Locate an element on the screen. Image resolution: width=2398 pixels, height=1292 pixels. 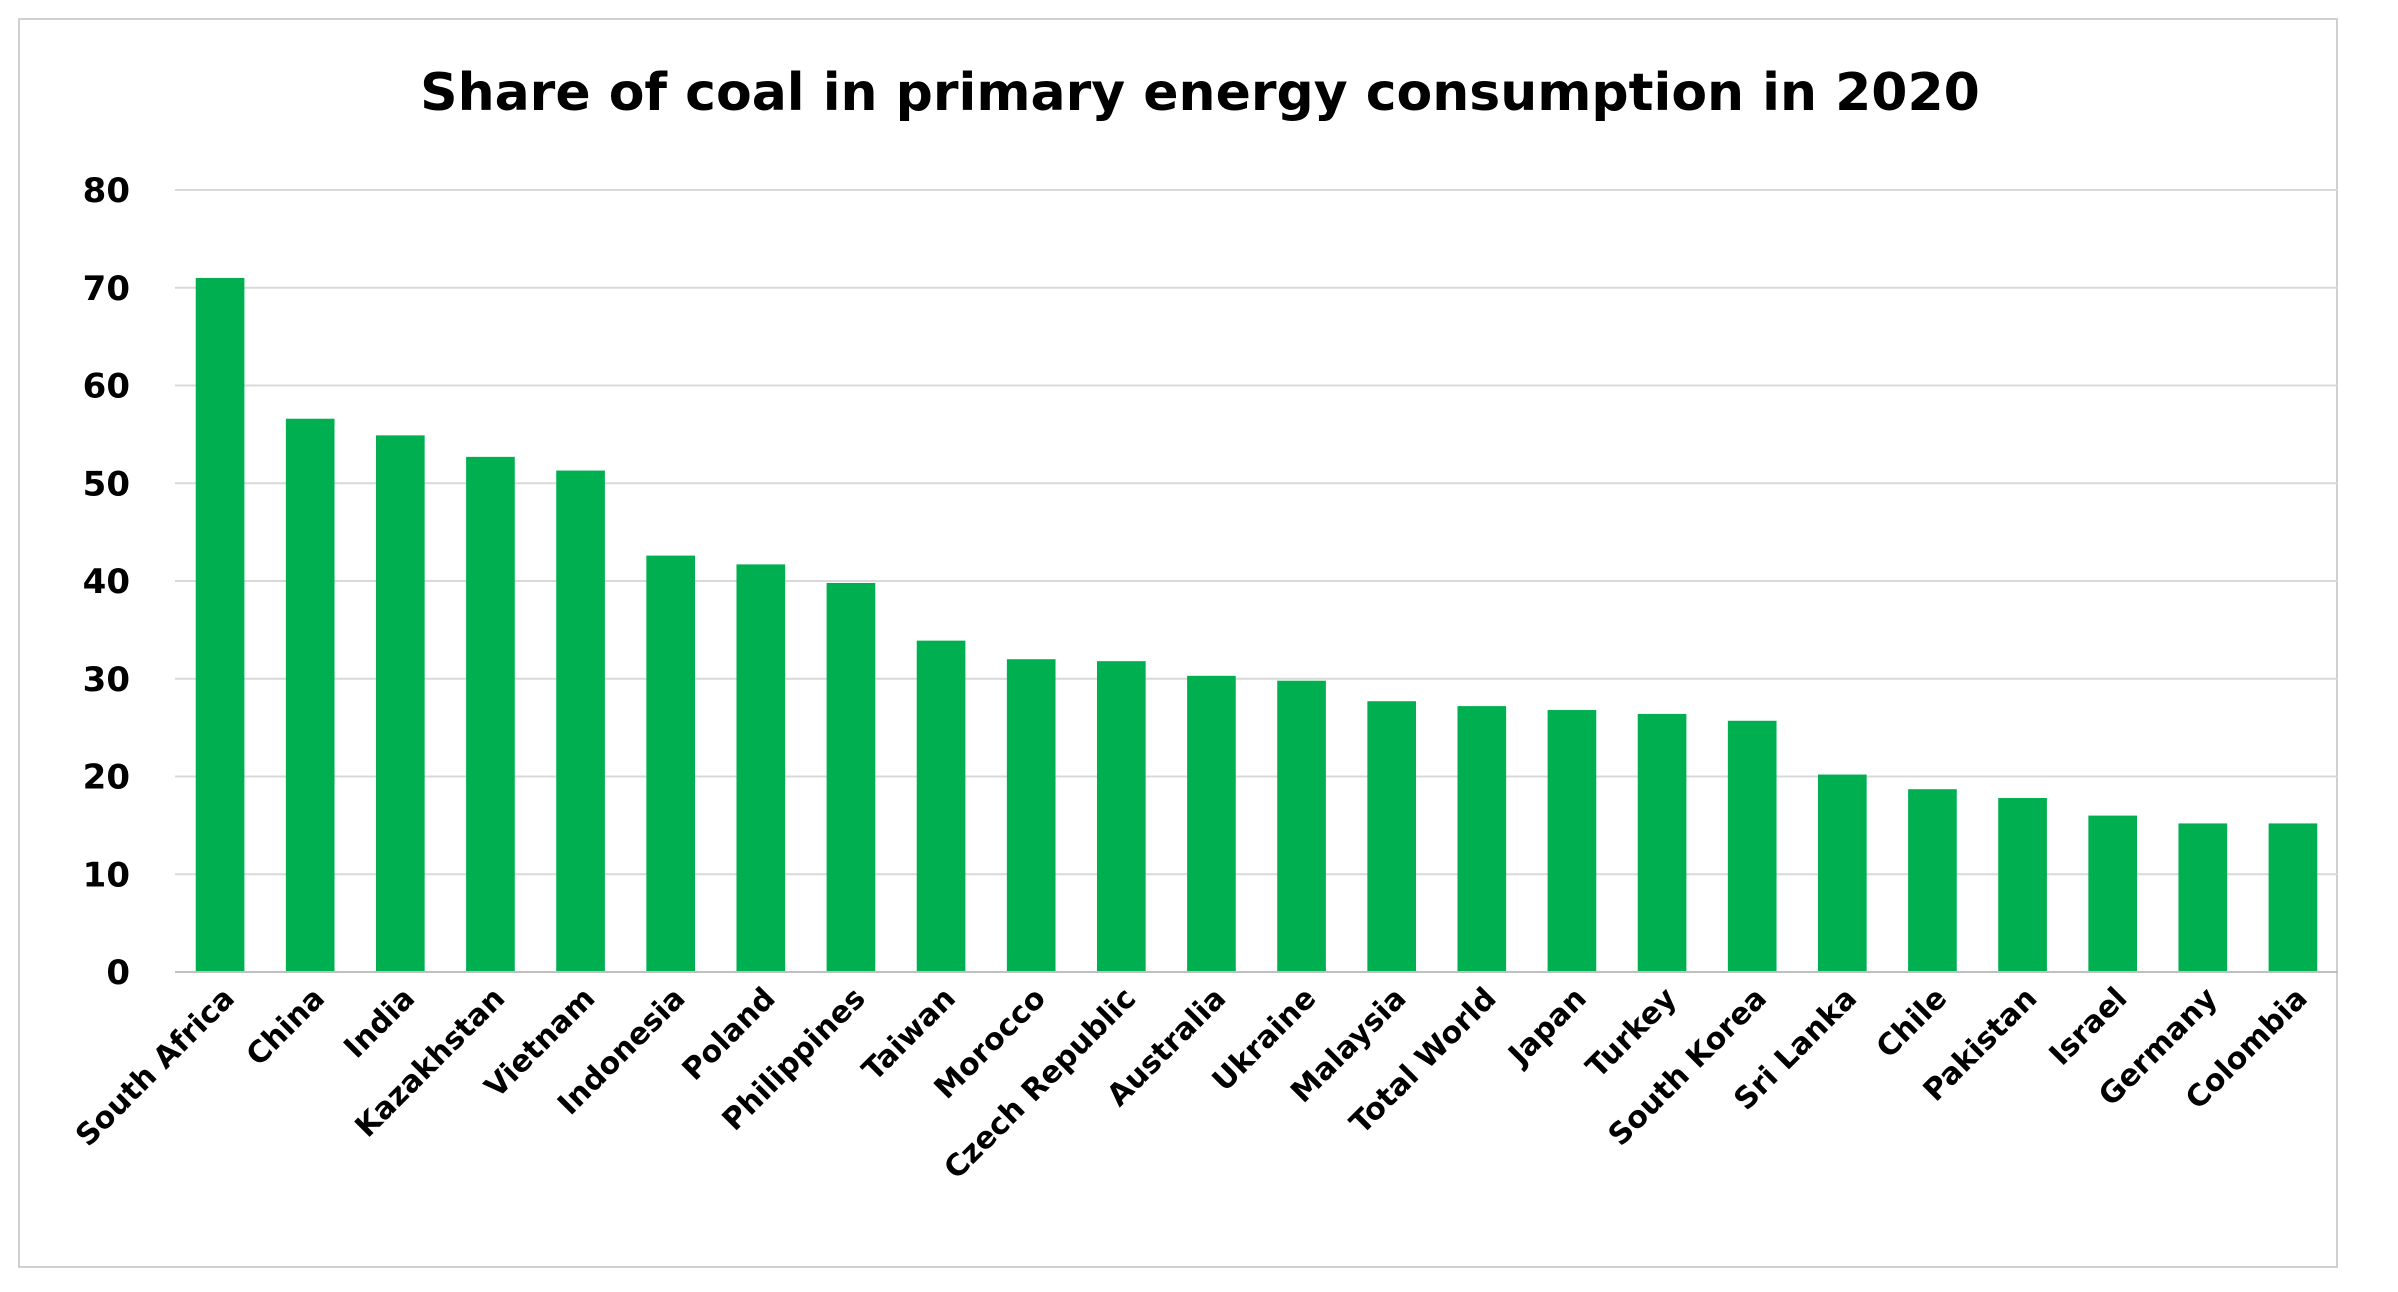
bar-japan is located at coordinates (1572, 841).